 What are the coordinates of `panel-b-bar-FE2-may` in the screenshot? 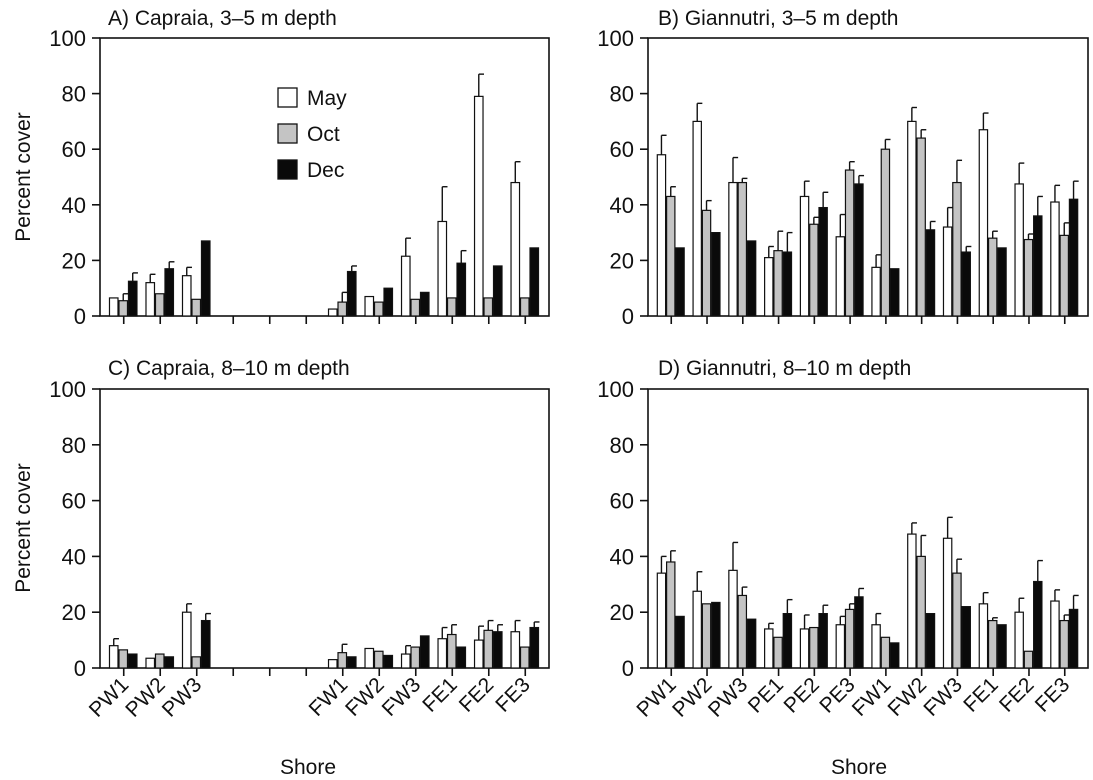 It's located at (1019, 250).